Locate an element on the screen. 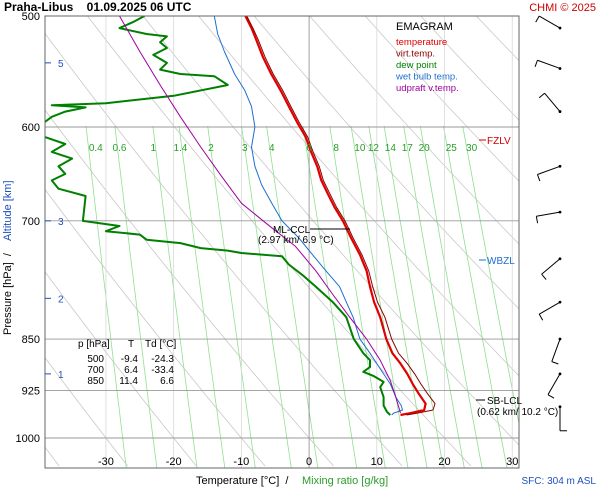 This screenshot has width=600, height=500. temperature-tick-label: 20 is located at coordinates (444, 462).